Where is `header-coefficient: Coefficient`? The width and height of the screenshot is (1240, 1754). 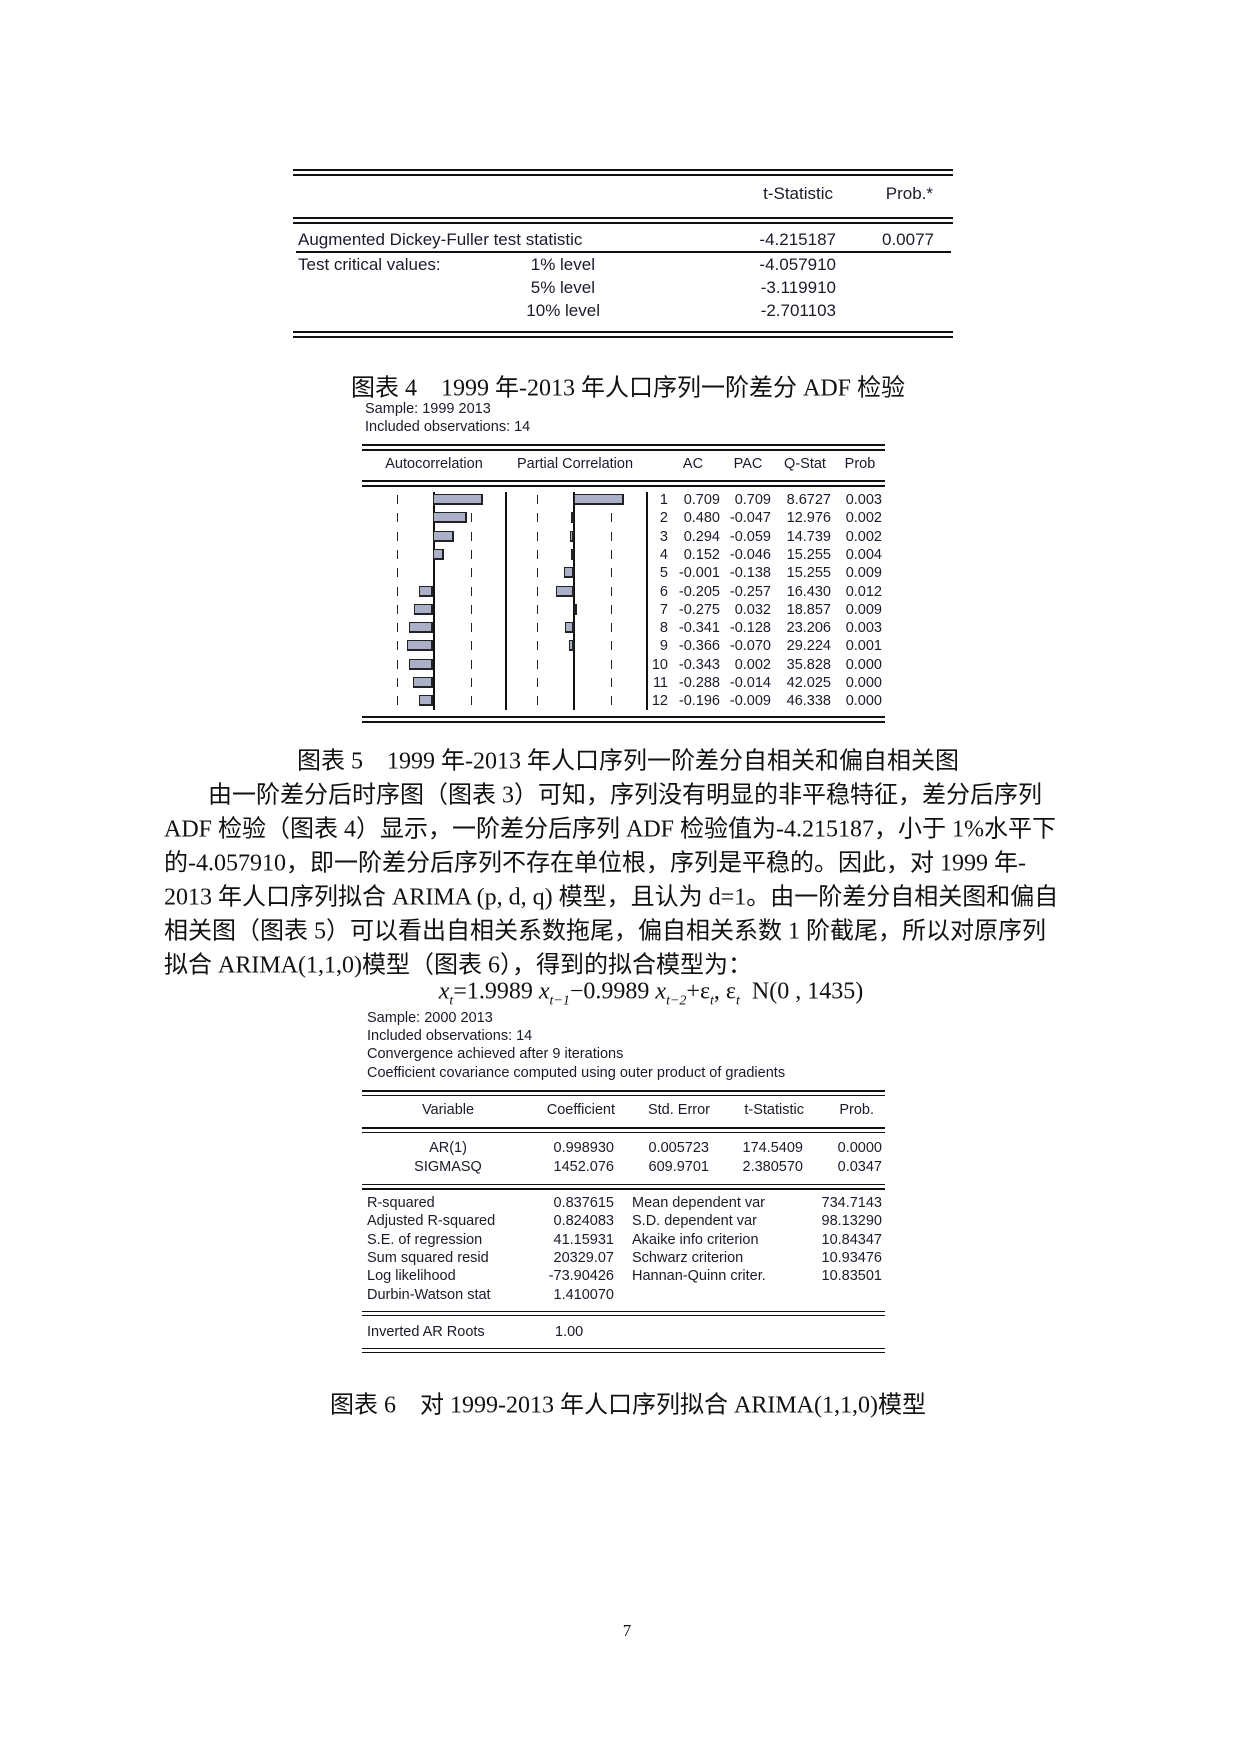
header-coefficient: Coefficient is located at coordinates (580, 1110).